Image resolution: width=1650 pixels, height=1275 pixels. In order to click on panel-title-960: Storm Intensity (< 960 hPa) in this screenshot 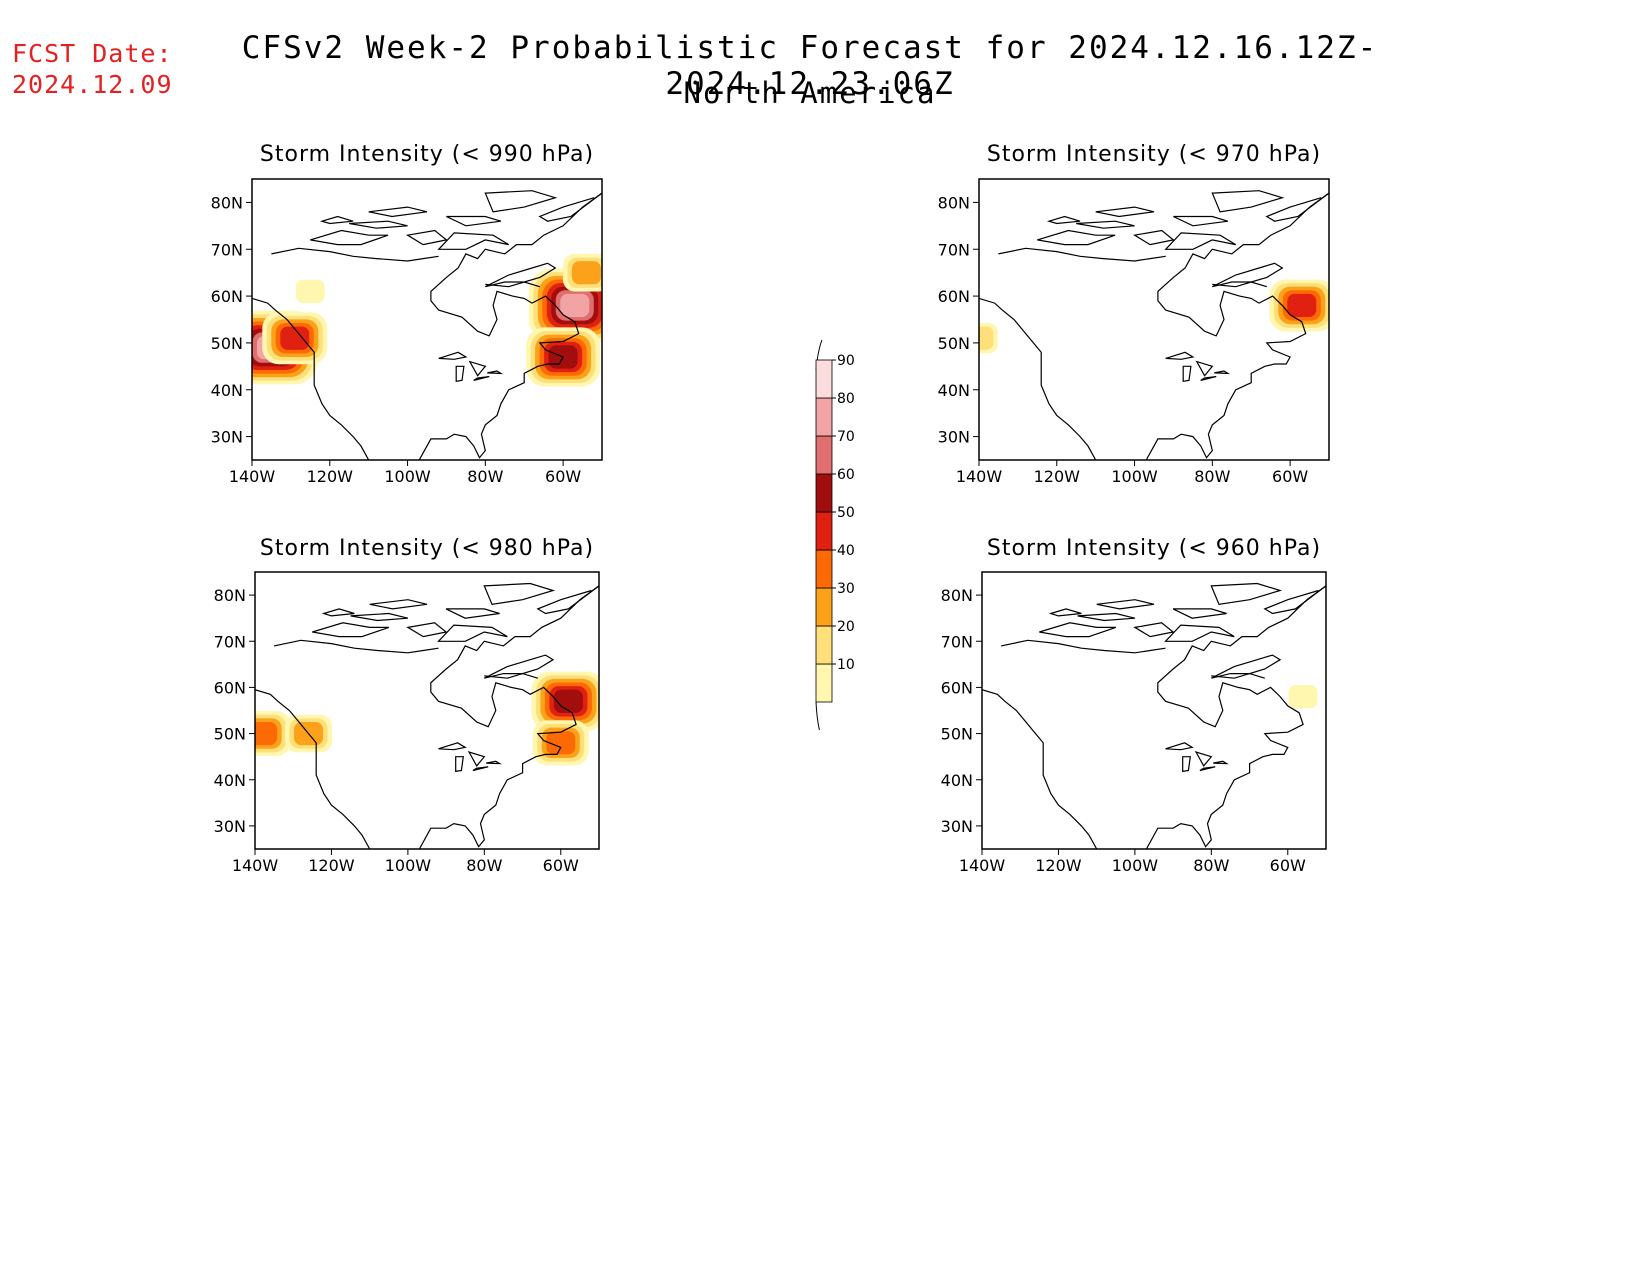, I will do `click(1154, 548)`.